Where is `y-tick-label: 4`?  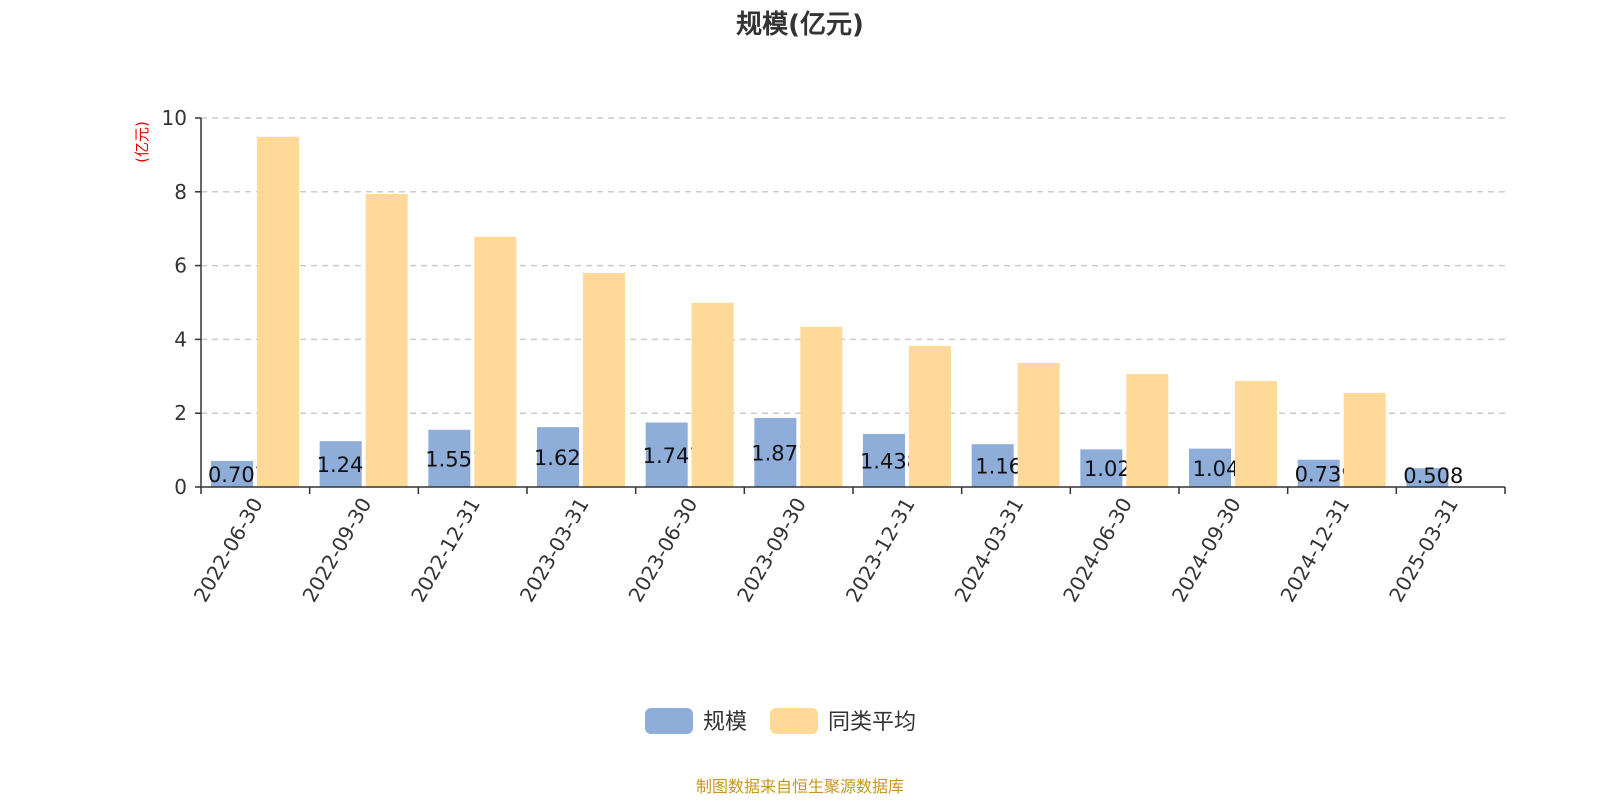 y-tick-label: 4 is located at coordinates (180, 339).